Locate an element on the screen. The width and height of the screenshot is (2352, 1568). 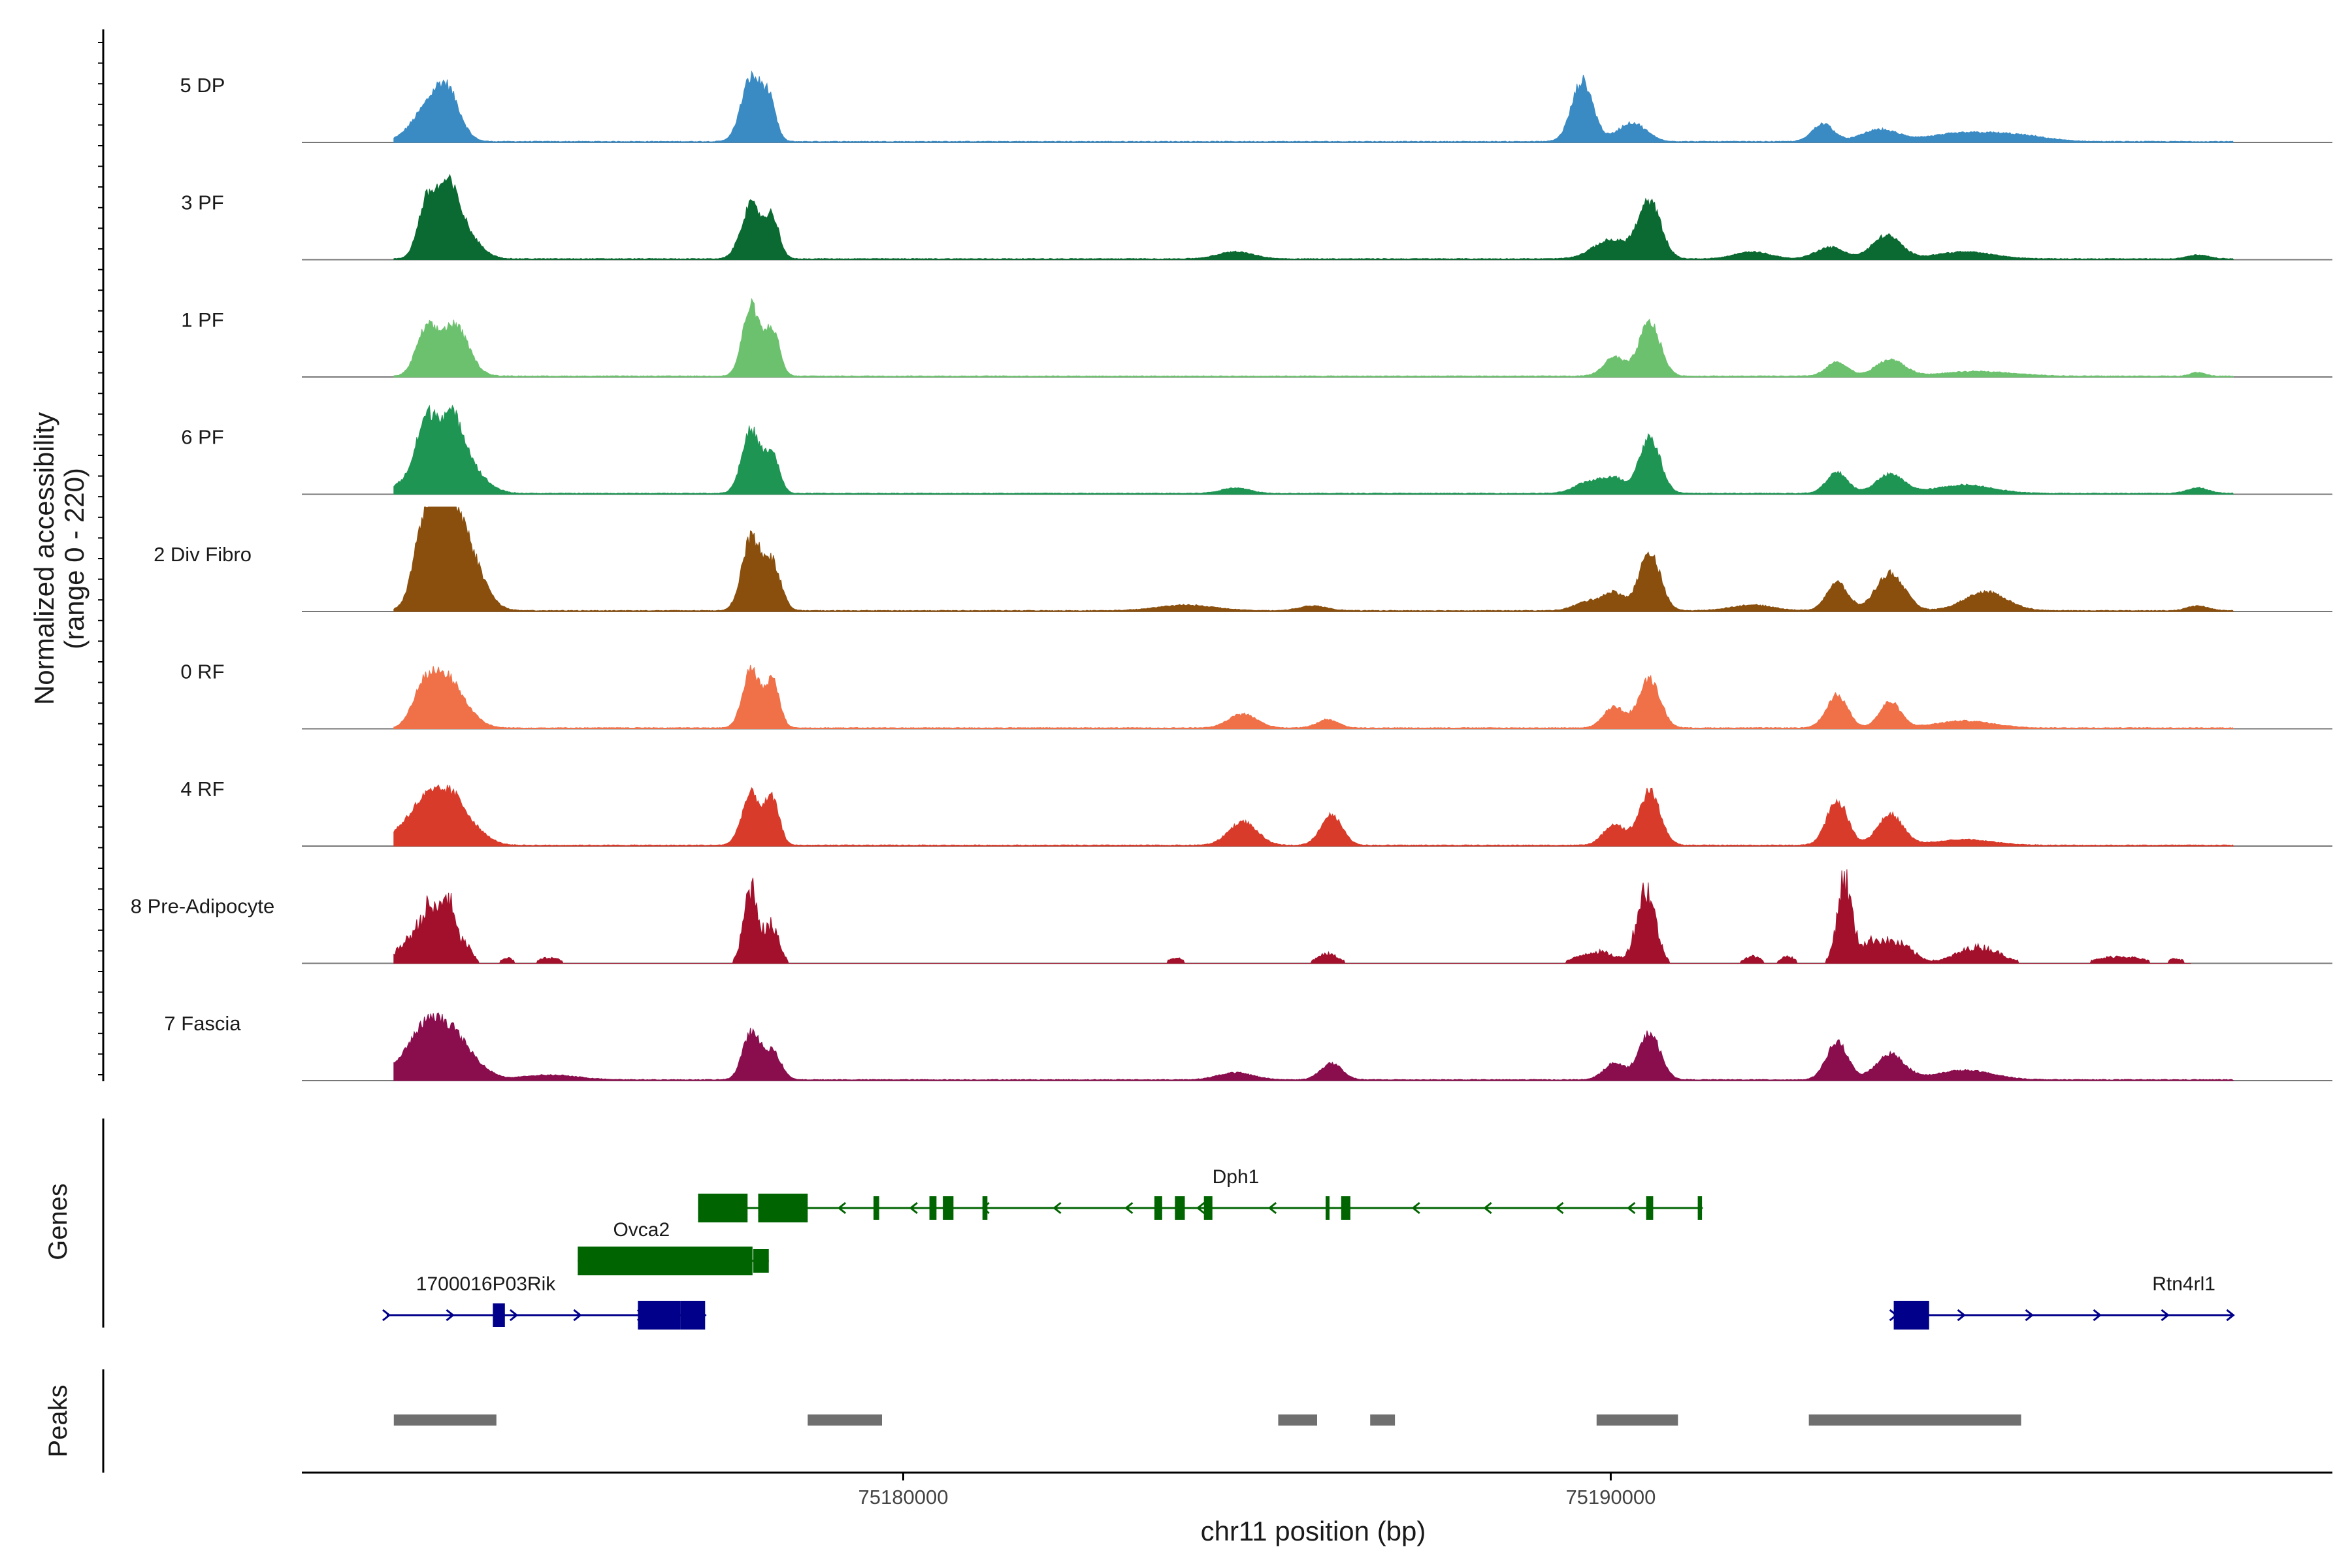
track-1: 3 PF is located at coordinates (1256, 217).